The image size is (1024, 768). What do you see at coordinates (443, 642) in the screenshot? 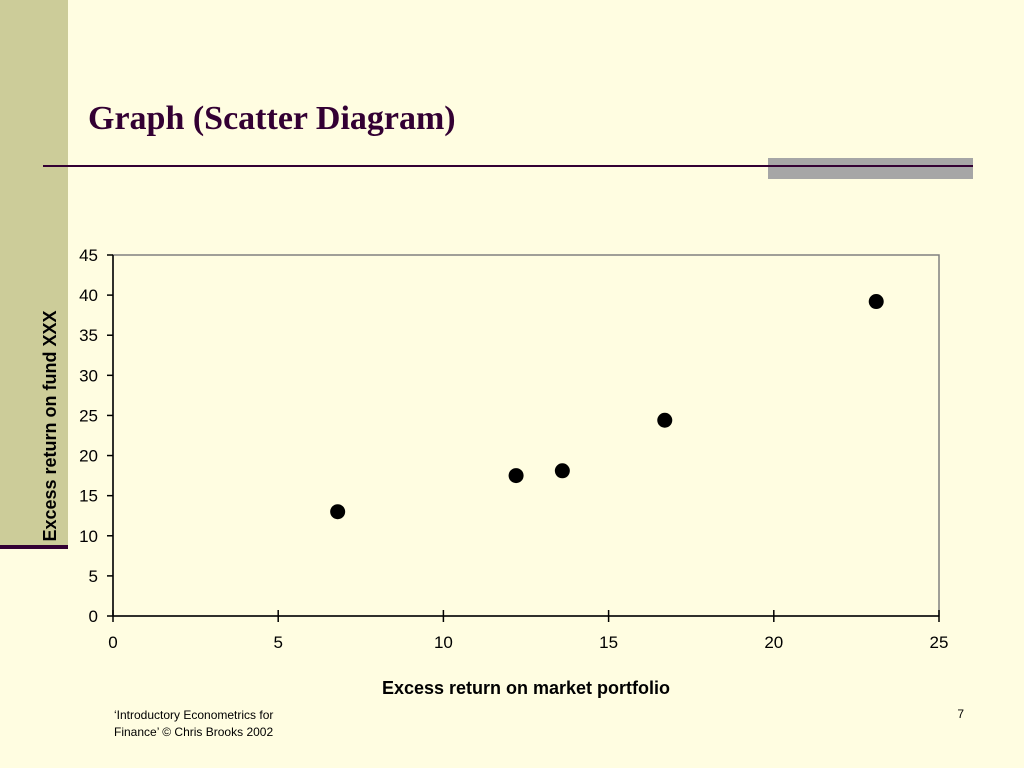
I see `x-tick-label: 10` at bounding box center [443, 642].